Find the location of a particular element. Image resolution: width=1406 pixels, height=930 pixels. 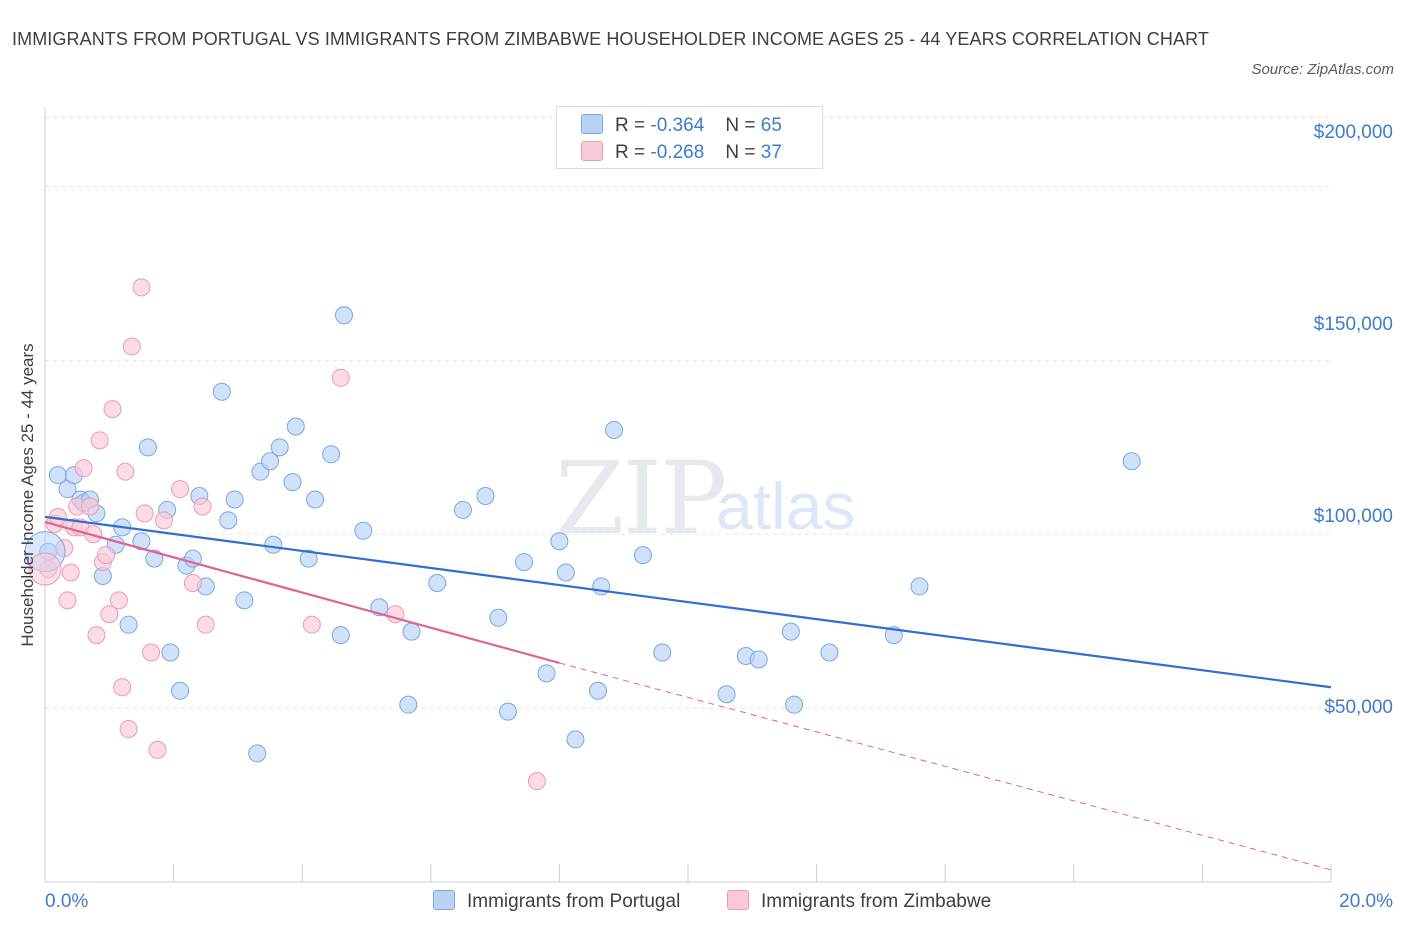

legend-n-value: 65 is located at coordinates (771, 125).